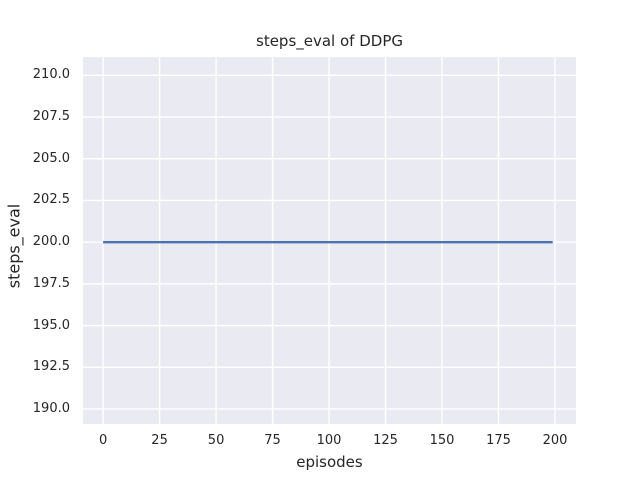 The image size is (640, 480). Describe the element at coordinates (51, 200) in the screenshot. I see `y-tick-label: 202.5` at that location.